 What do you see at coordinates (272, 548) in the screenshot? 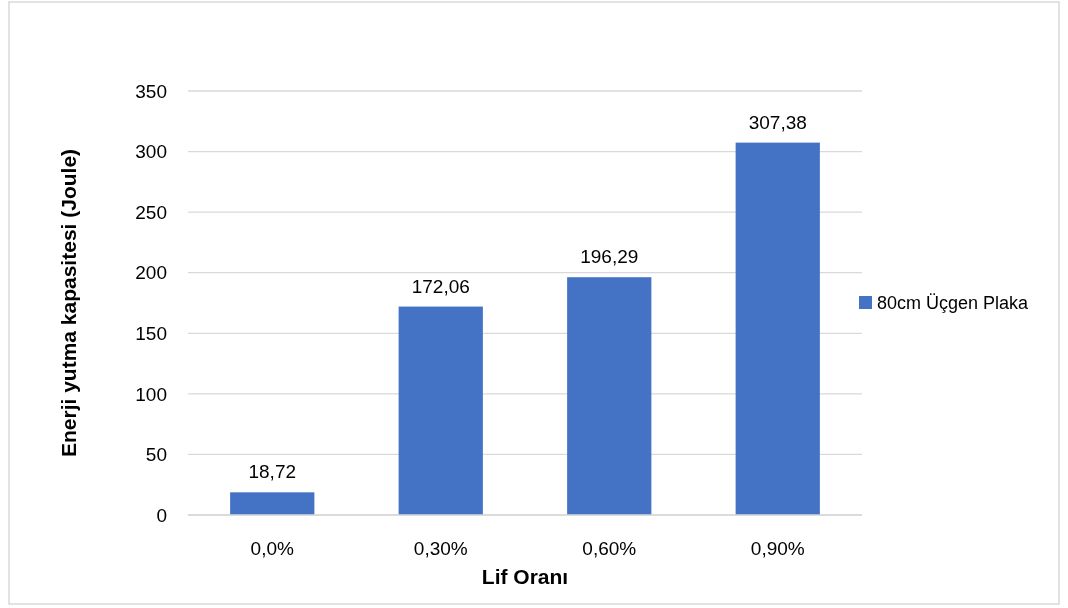
I see `x-tick-label: 0,0%` at bounding box center [272, 548].